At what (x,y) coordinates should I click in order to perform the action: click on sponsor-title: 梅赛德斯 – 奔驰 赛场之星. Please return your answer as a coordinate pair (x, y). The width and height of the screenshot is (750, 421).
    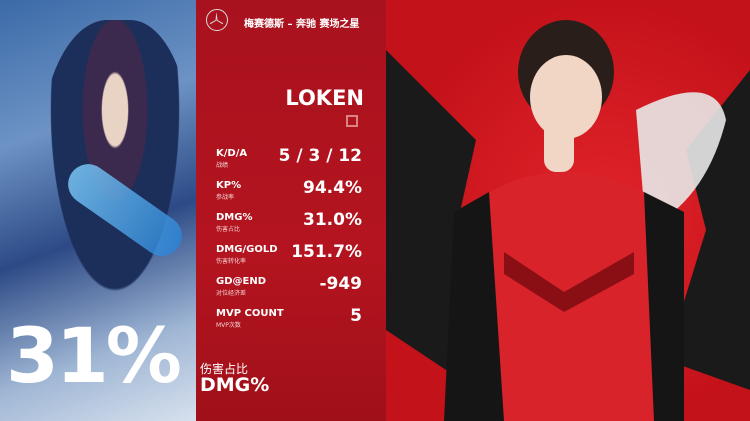
    Looking at the image, I should click on (302, 24).